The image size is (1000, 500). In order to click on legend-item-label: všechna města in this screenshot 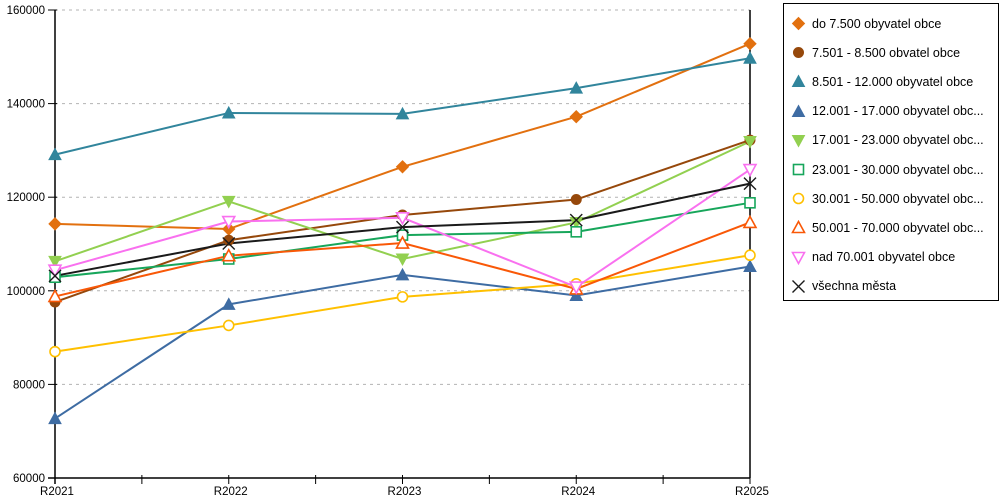, I will do `click(854, 286)`.